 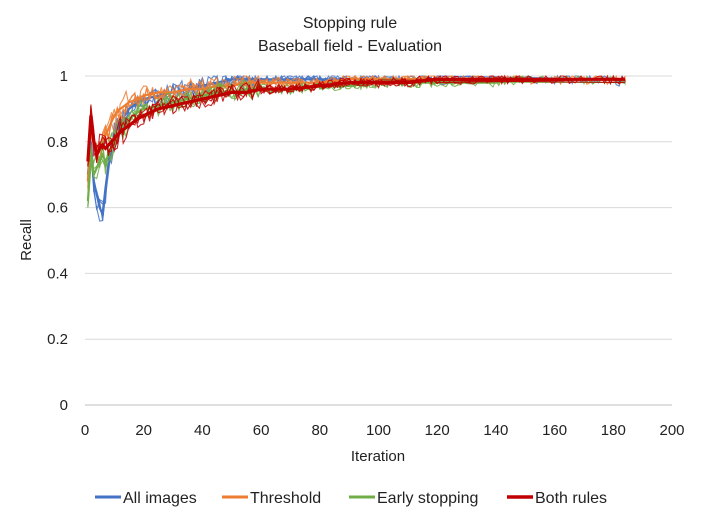 What do you see at coordinates (285, 498) in the screenshot?
I see `legend-label: Threshold` at bounding box center [285, 498].